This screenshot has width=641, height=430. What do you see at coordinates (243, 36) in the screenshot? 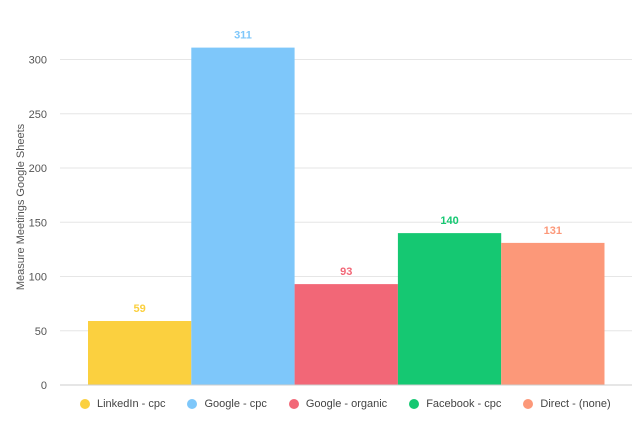
I see `bar-value-label: 311` at bounding box center [243, 36].